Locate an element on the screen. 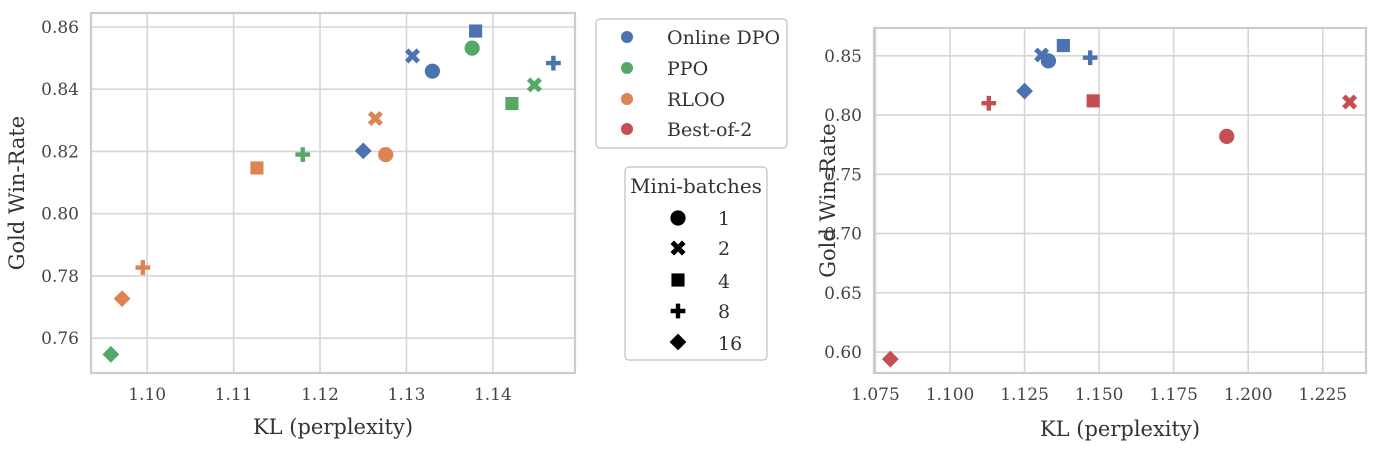 Image resolution: width=1376 pixels, height=453 pixels. legend-online-dpo-marker is located at coordinates (627, 37).